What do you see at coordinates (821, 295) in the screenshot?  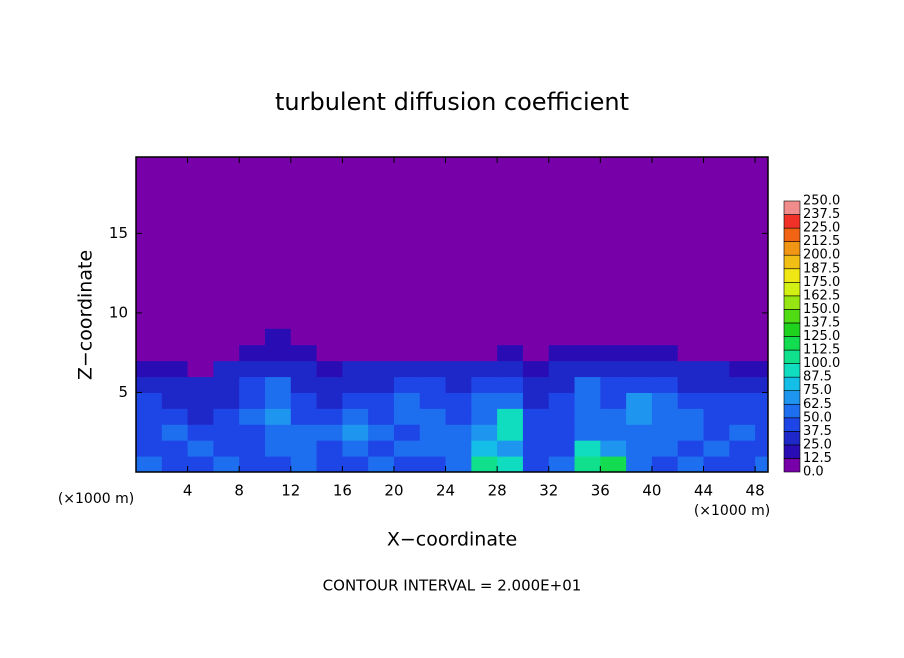 I see `colorbar-label: 162.5` at bounding box center [821, 295].